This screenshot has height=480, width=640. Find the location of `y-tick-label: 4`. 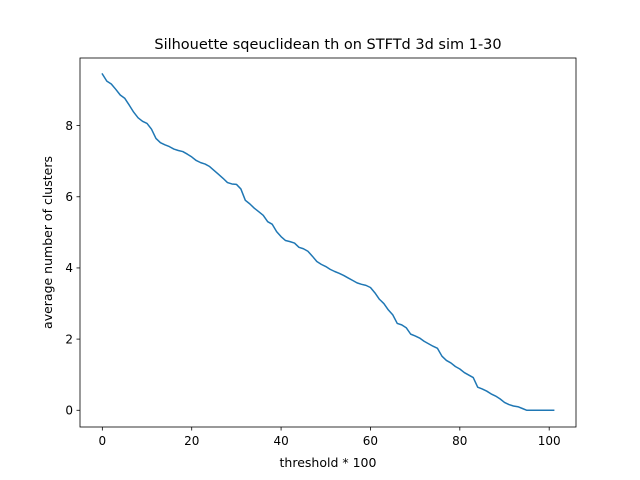

y-tick-label: 4 is located at coordinates (69, 268).